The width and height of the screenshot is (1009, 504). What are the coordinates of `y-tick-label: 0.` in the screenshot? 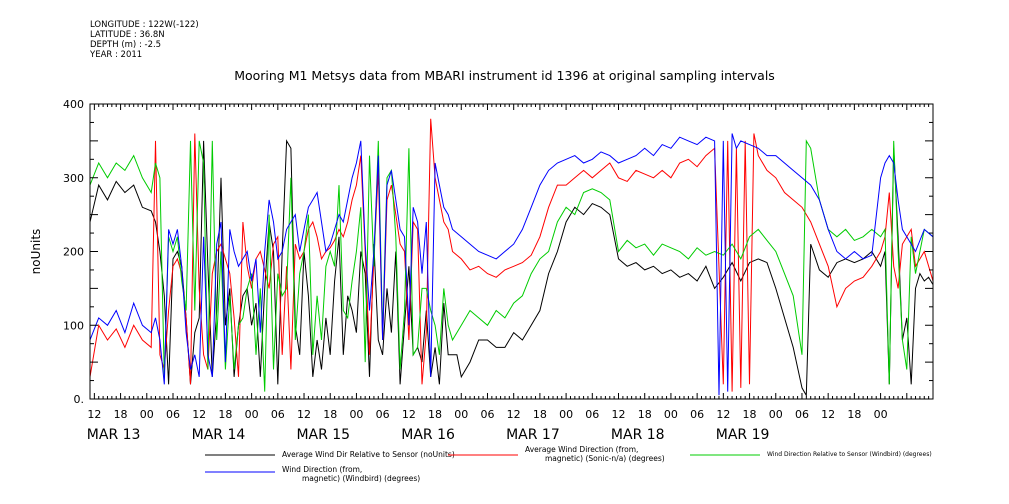 It's located at (79, 399).